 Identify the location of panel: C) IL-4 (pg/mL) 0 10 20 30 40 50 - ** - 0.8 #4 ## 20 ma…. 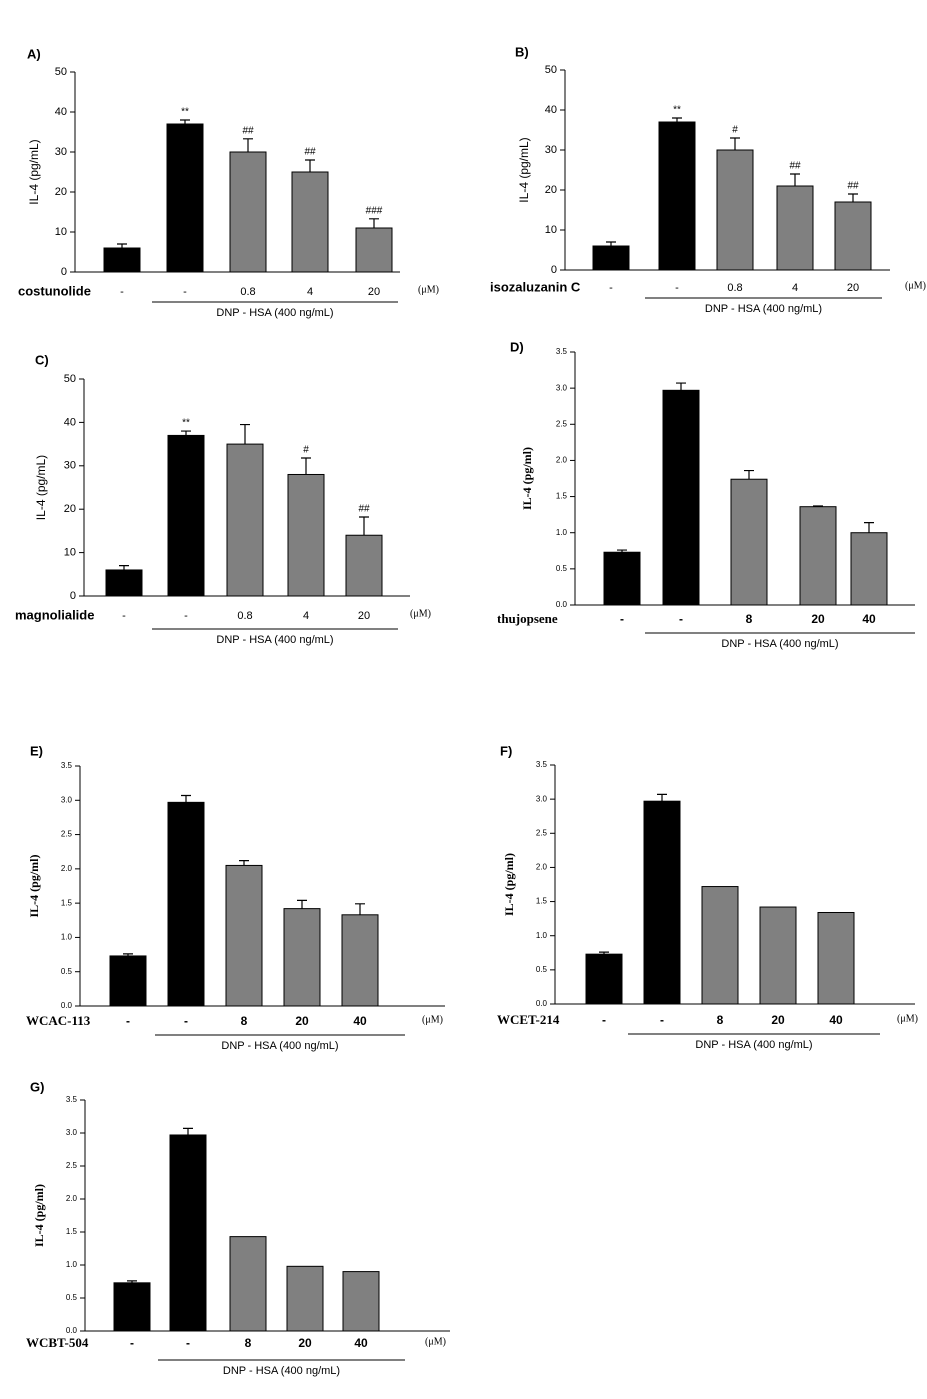
(223, 498).